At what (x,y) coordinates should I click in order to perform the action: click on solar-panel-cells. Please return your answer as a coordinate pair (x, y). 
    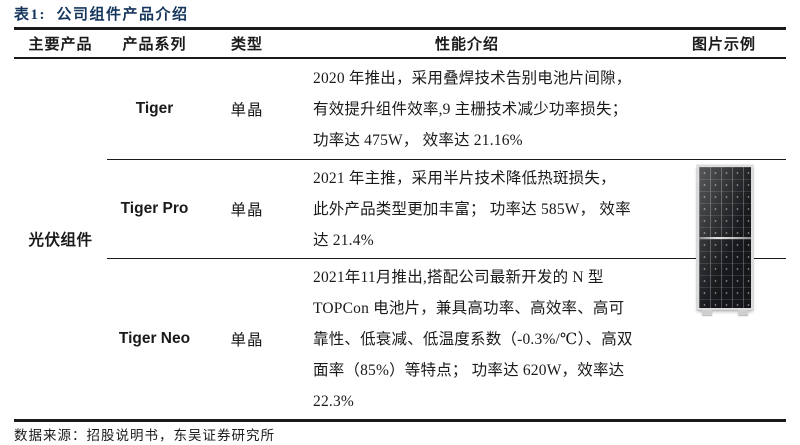
    Looking at the image, I should click on (725, 237).